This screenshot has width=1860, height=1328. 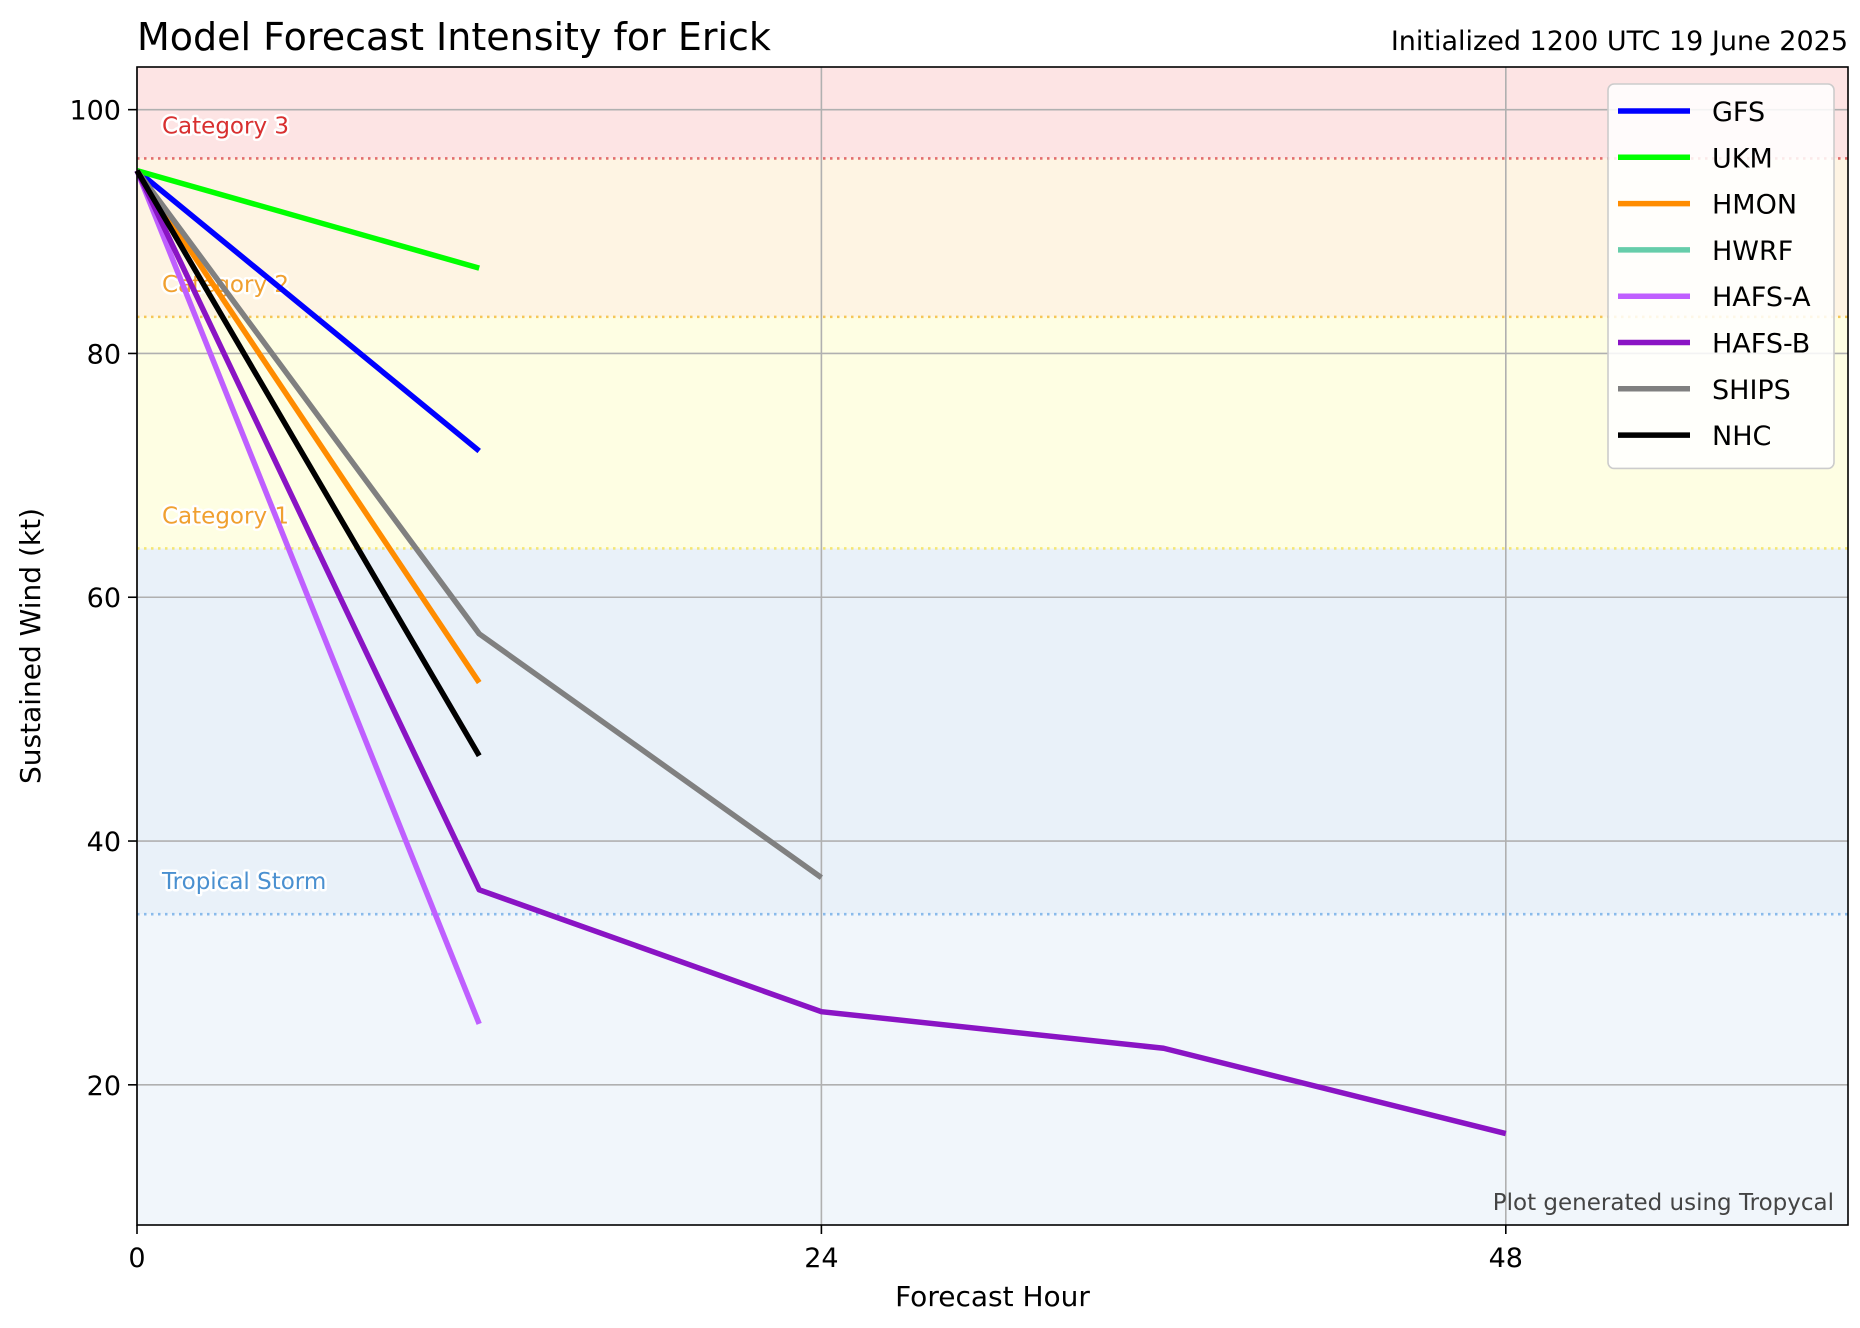 I want to click on x-tick-label: 48, so click(x=1506, y=1258).